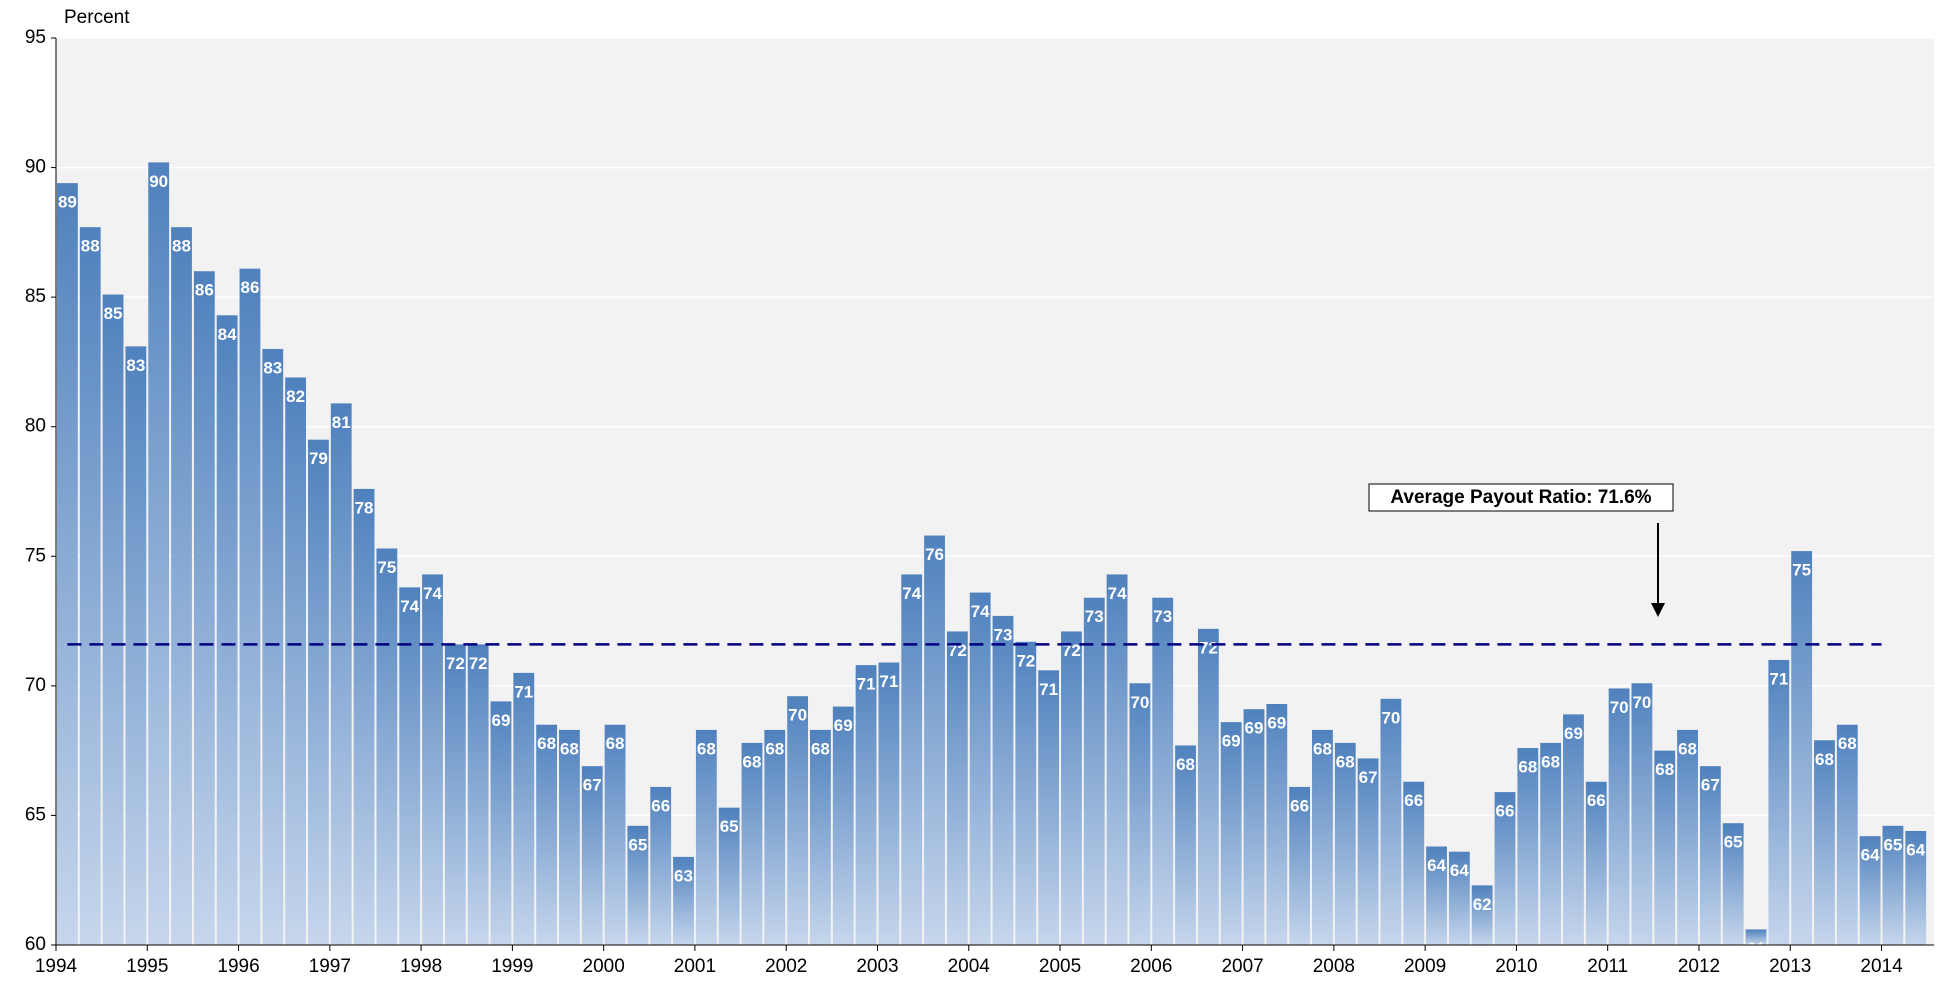 Image resolution: width=1944 pixels, height=989 pixels. I want to click on annotation-box, so click(1521, 497).